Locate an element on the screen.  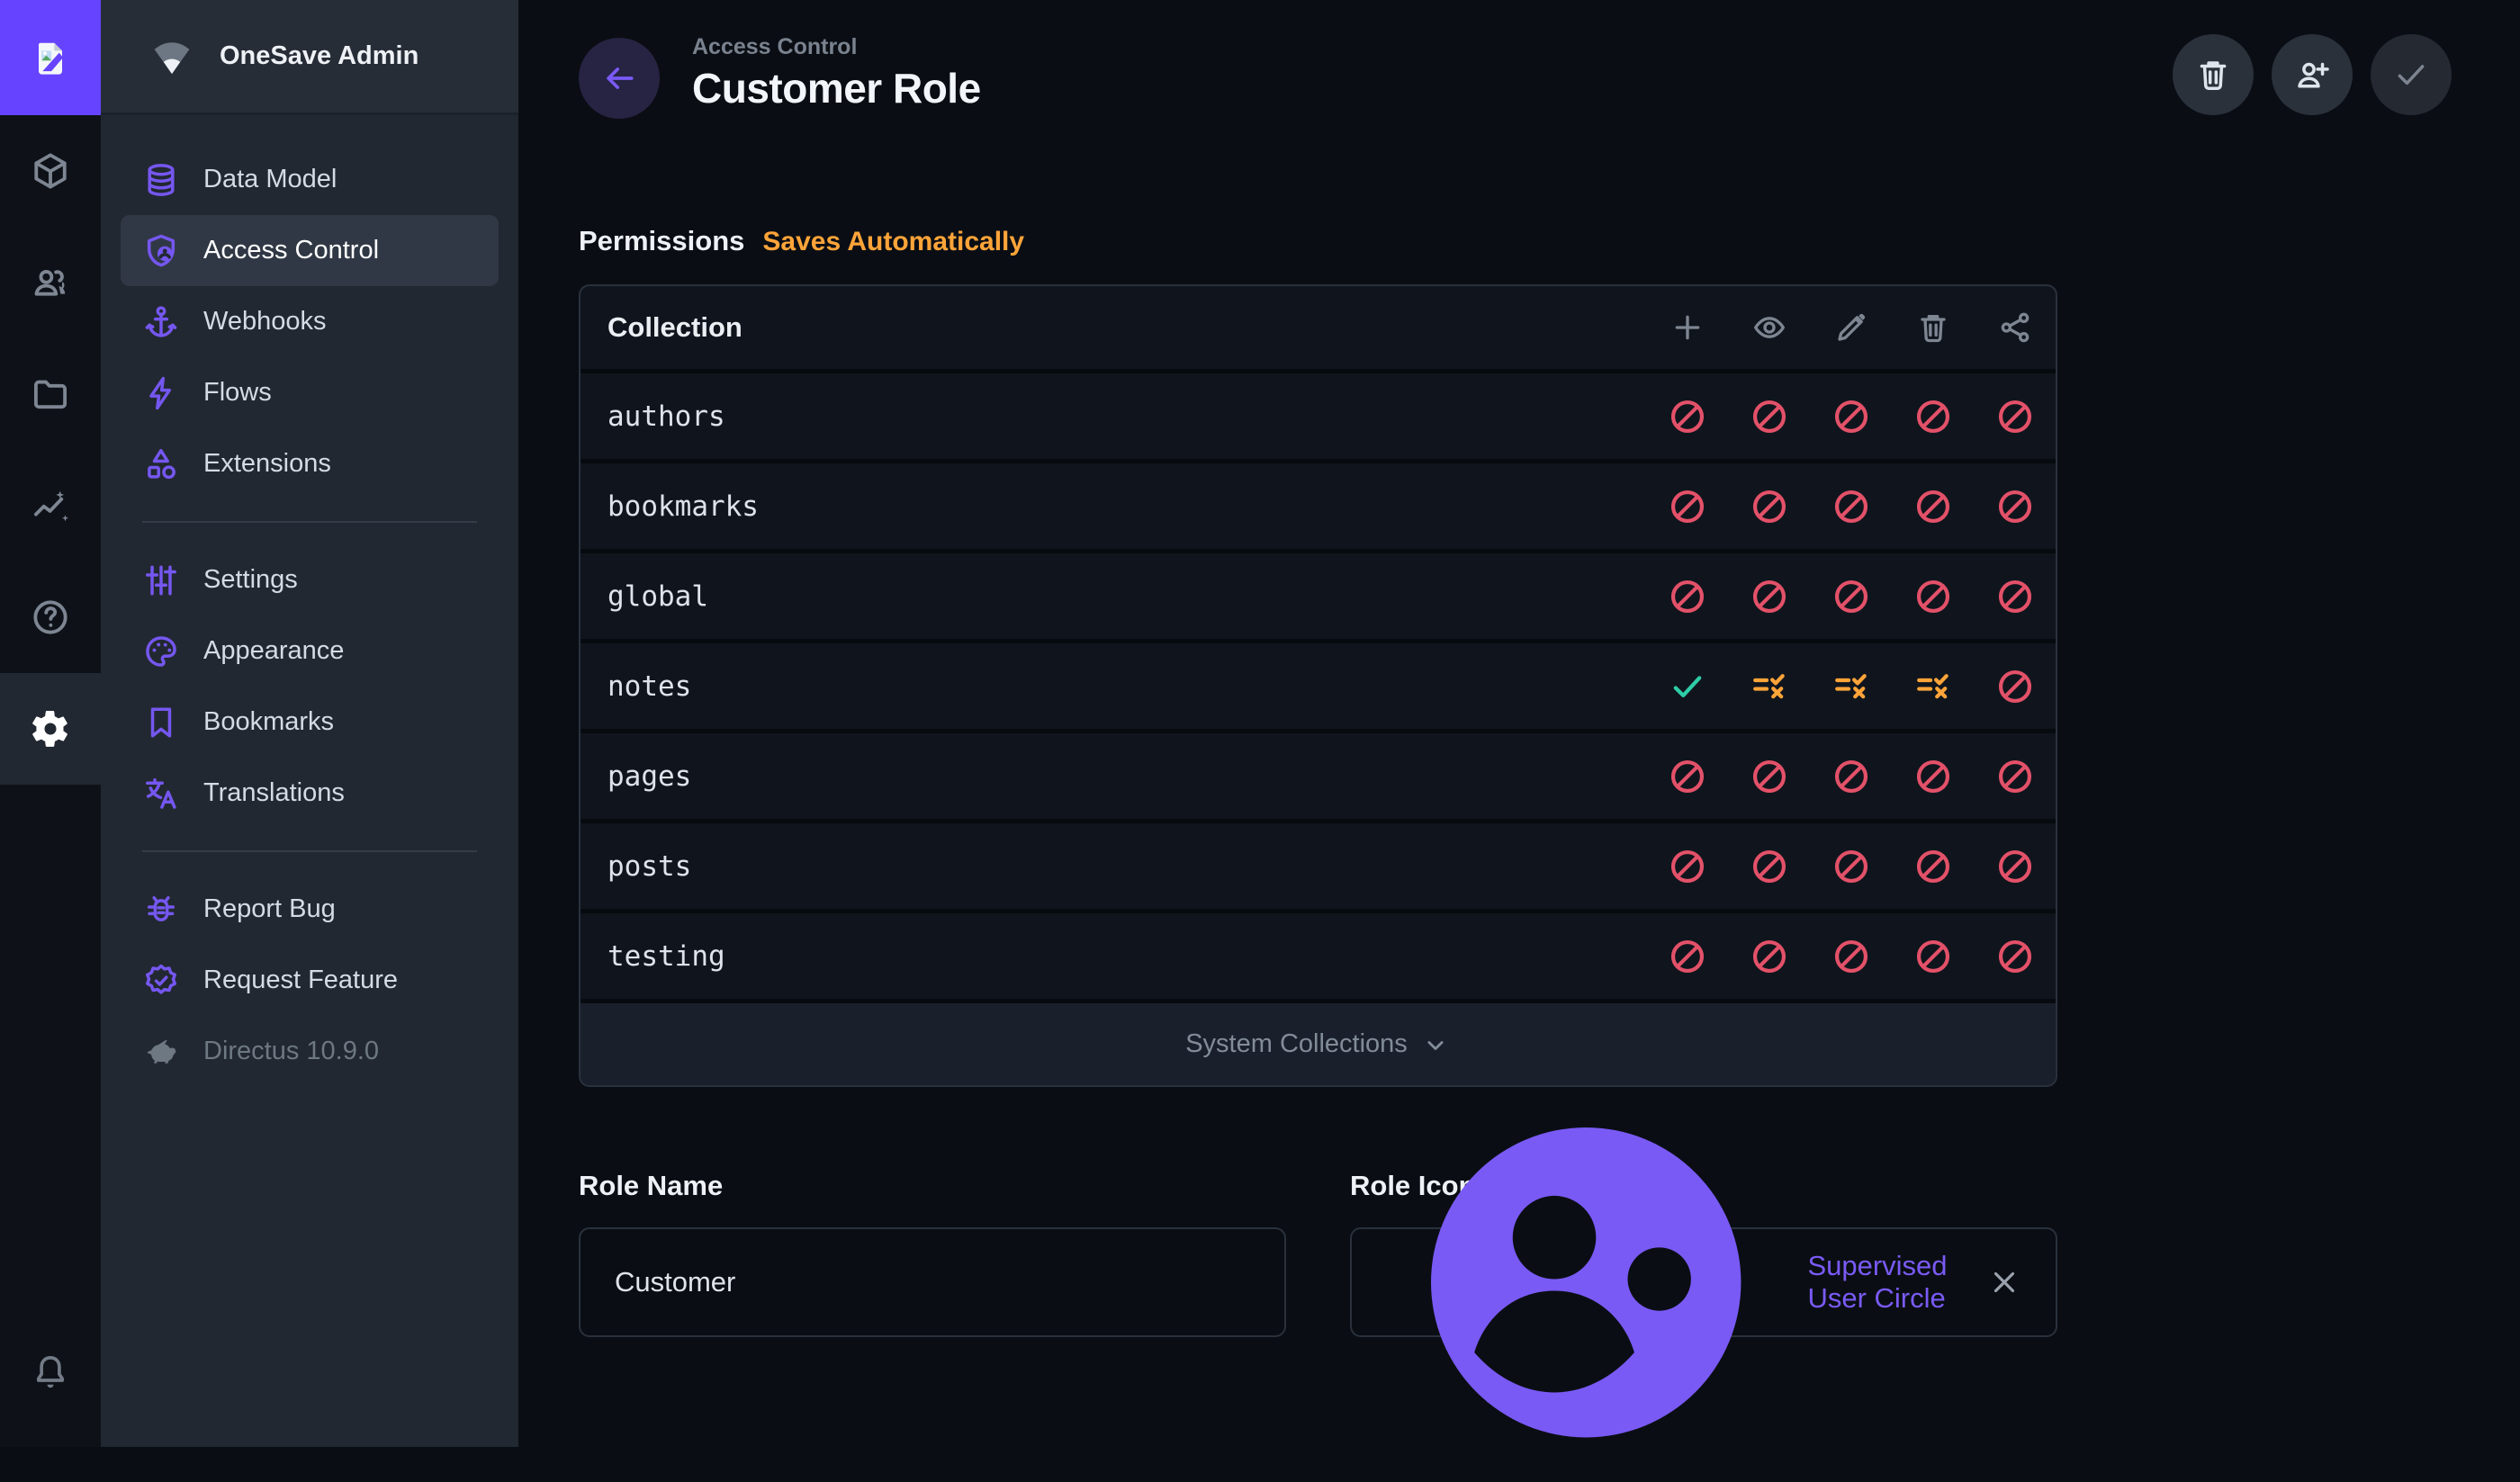
sidebar-item-translations: Translations is located at coordinates (310, 793).